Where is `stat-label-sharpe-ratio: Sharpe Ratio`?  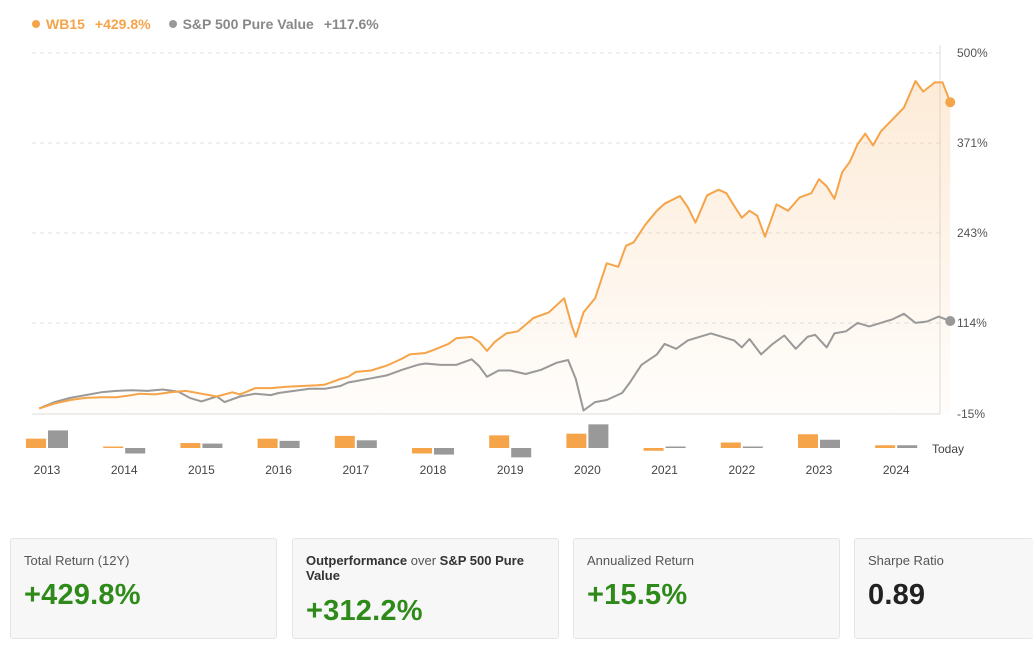 stat-label-sharpe-ratio: Sharpe Ratio is located at coordinates (906, 560).